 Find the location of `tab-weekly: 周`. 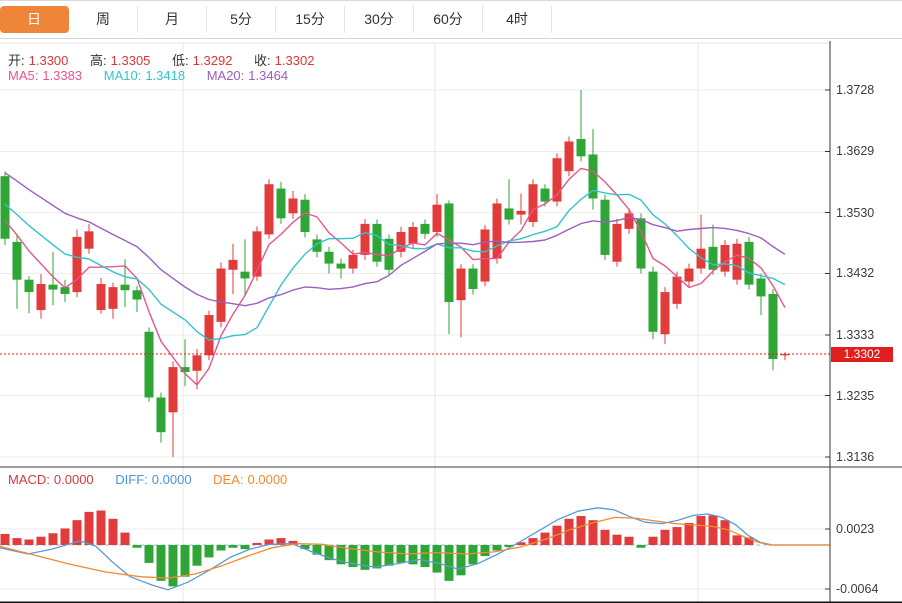

tab-weekly: 周 is located at coordinates (103, 19).